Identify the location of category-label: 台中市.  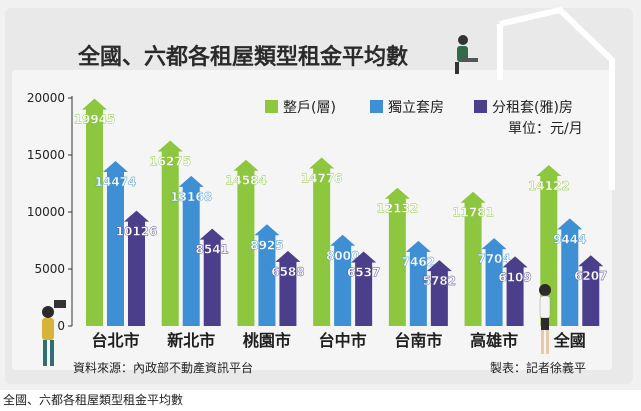
(343, 340).